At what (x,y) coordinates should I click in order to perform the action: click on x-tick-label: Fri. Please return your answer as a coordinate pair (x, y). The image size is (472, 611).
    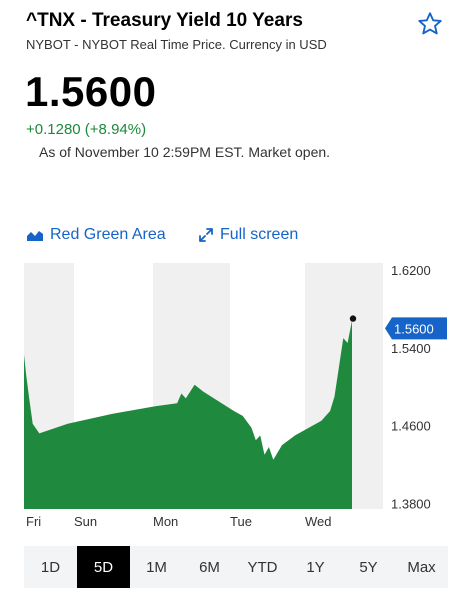
    Looking at the image, I should click on (33, 521).